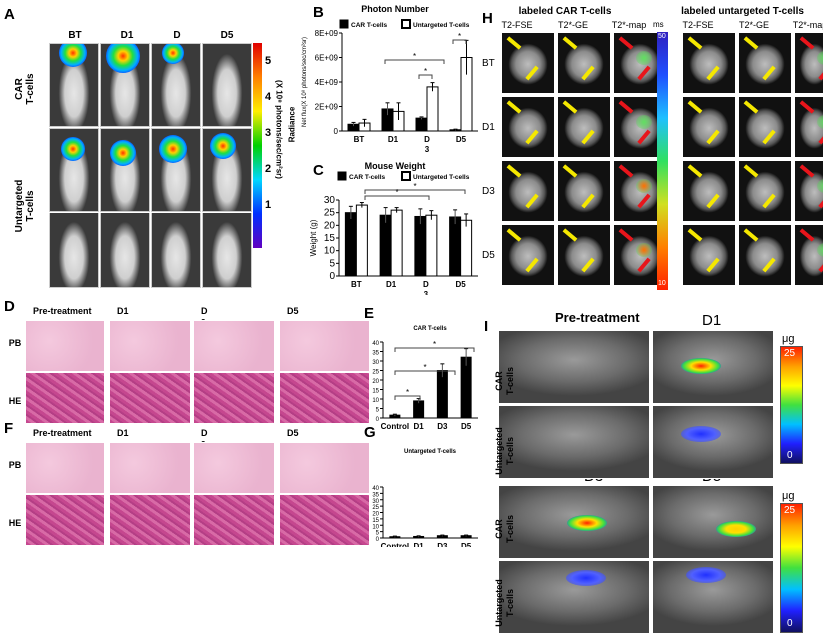  What do you see at coordinates (662, 283) in the screenshot?
I see `colorbar-bottom: 10` at bounding box center [662, 283].